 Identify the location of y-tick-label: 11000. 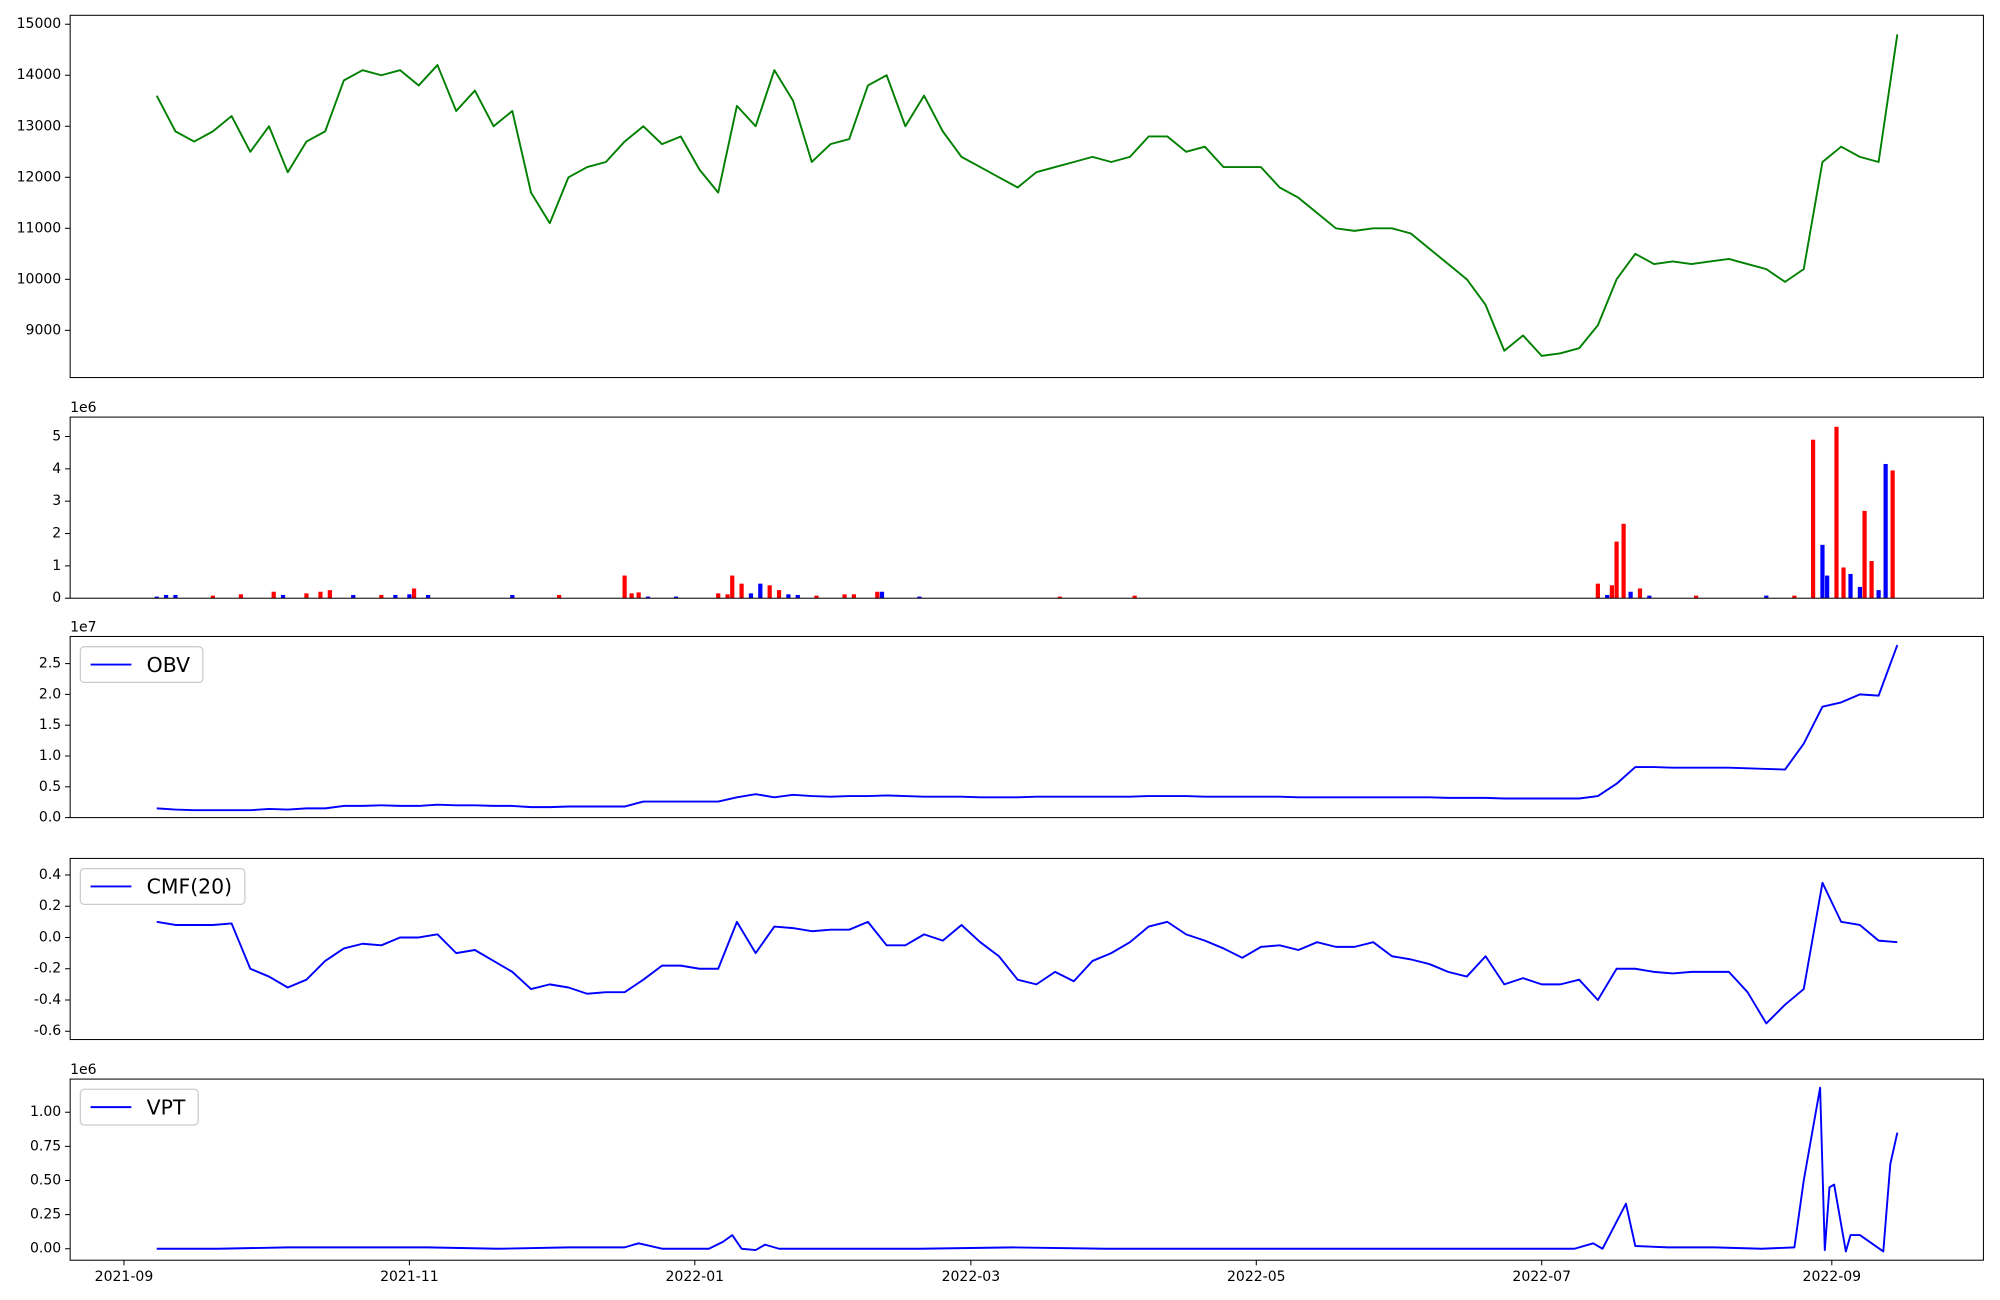
(39, 228).